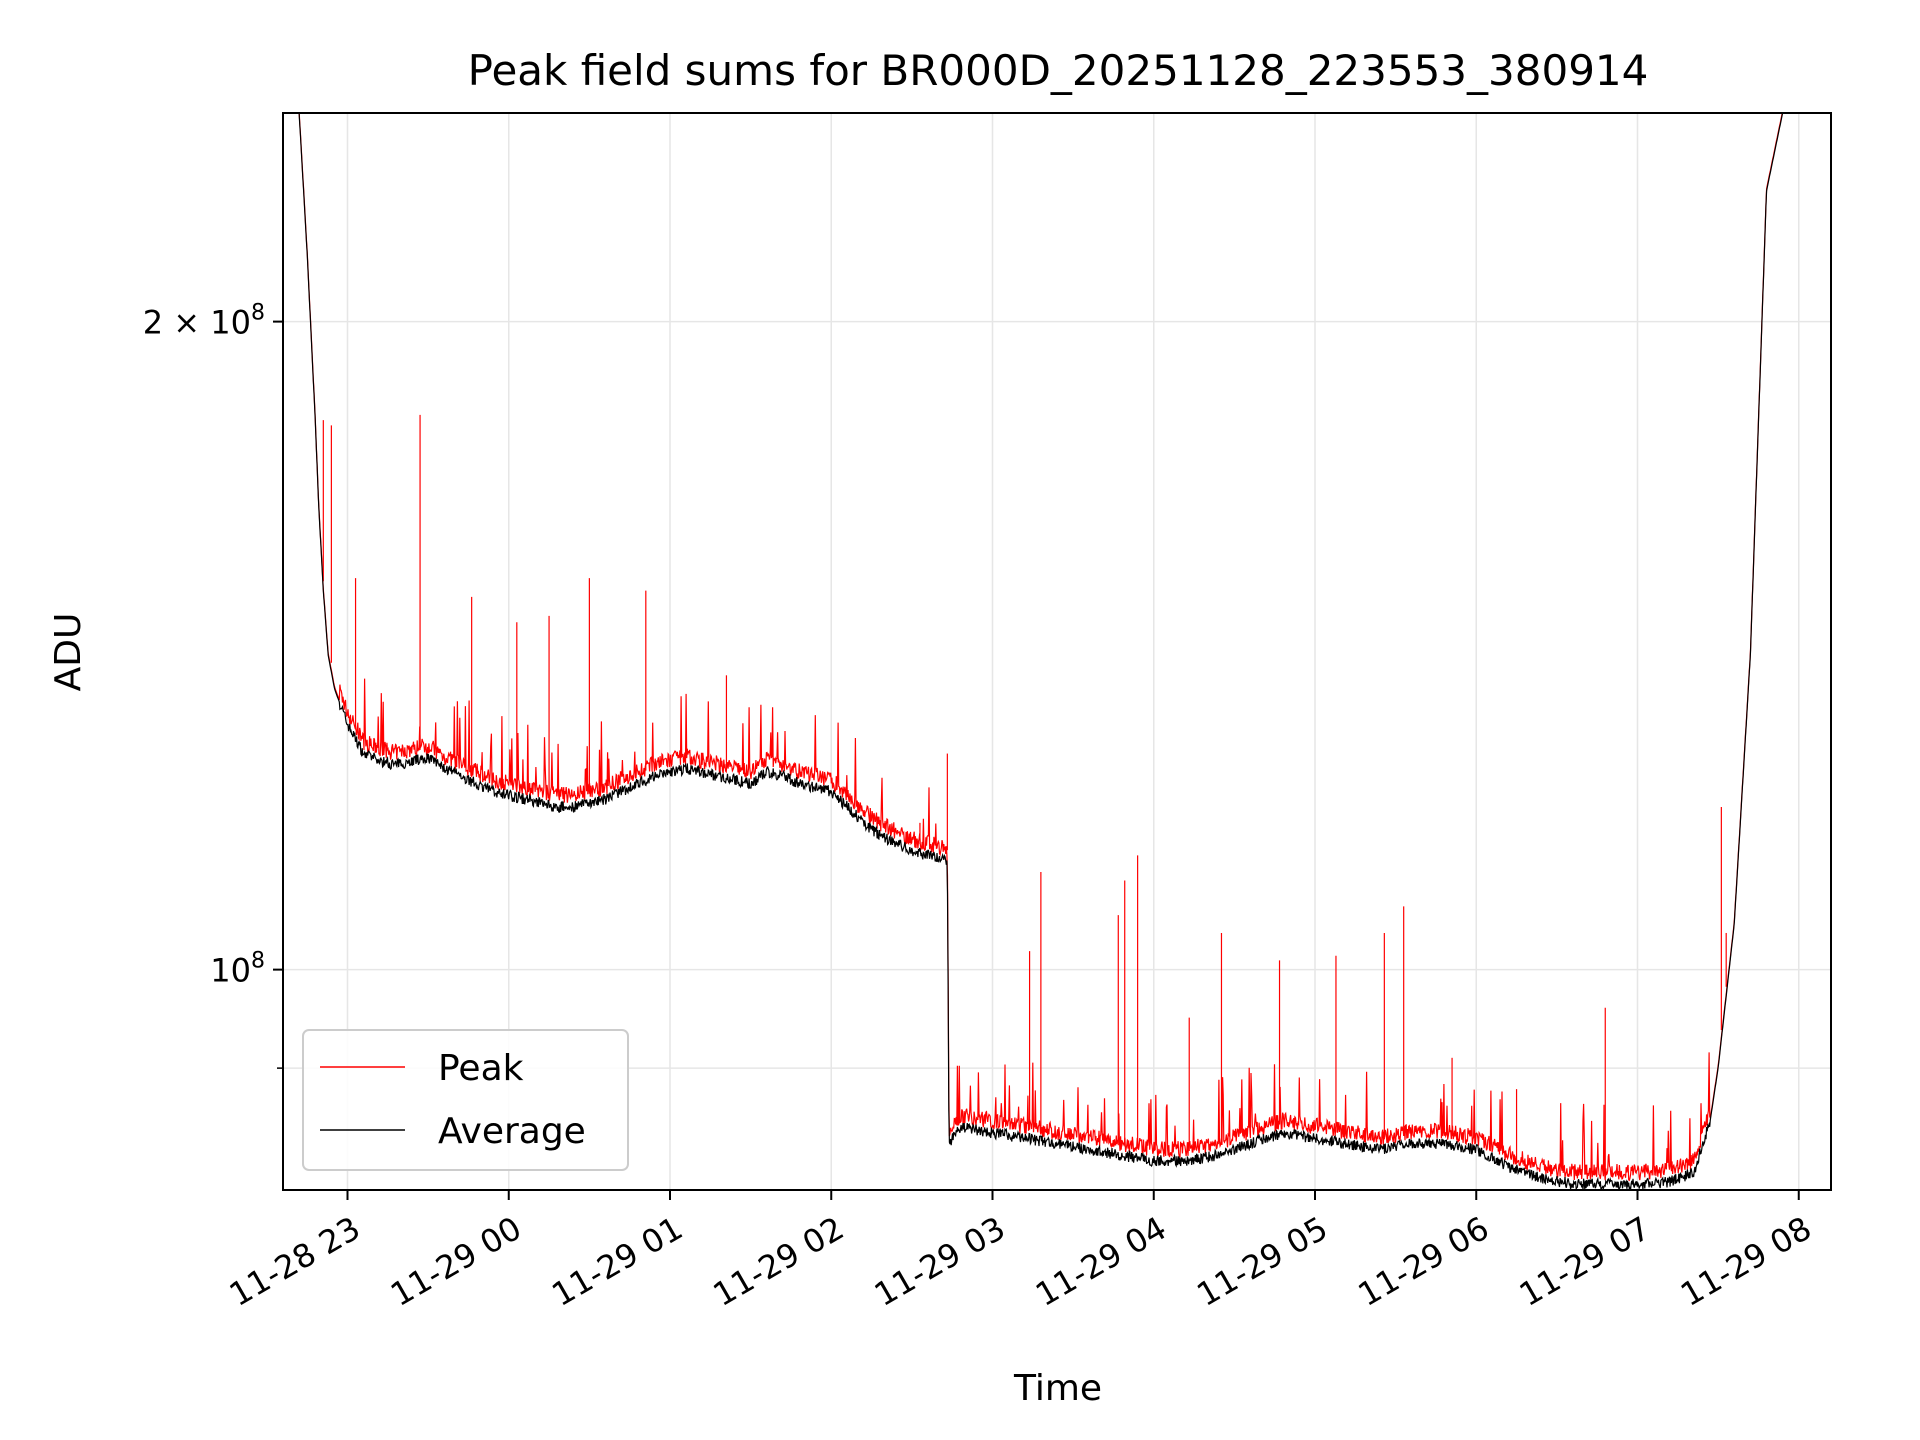 The height and width of the screenshot is (1440, 1920). Describe the element at coordinates (204, 321) in the screenshot. I see `y-tick-label: 2 × 108` at that location.